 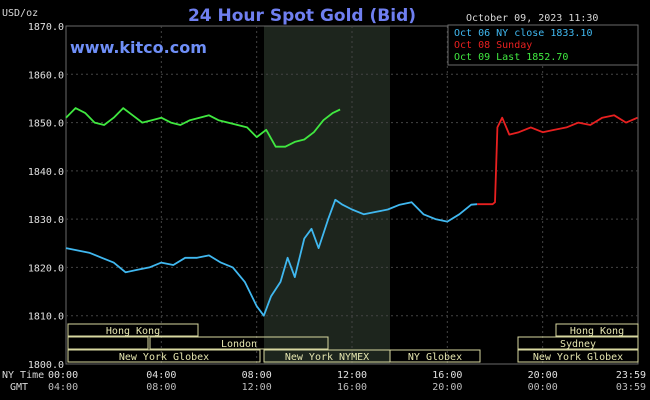 What do you see at coordinates (46, 268) in the screenshot?
I see `y-tick-label: 1820.0` at bounding box center [46, 268].